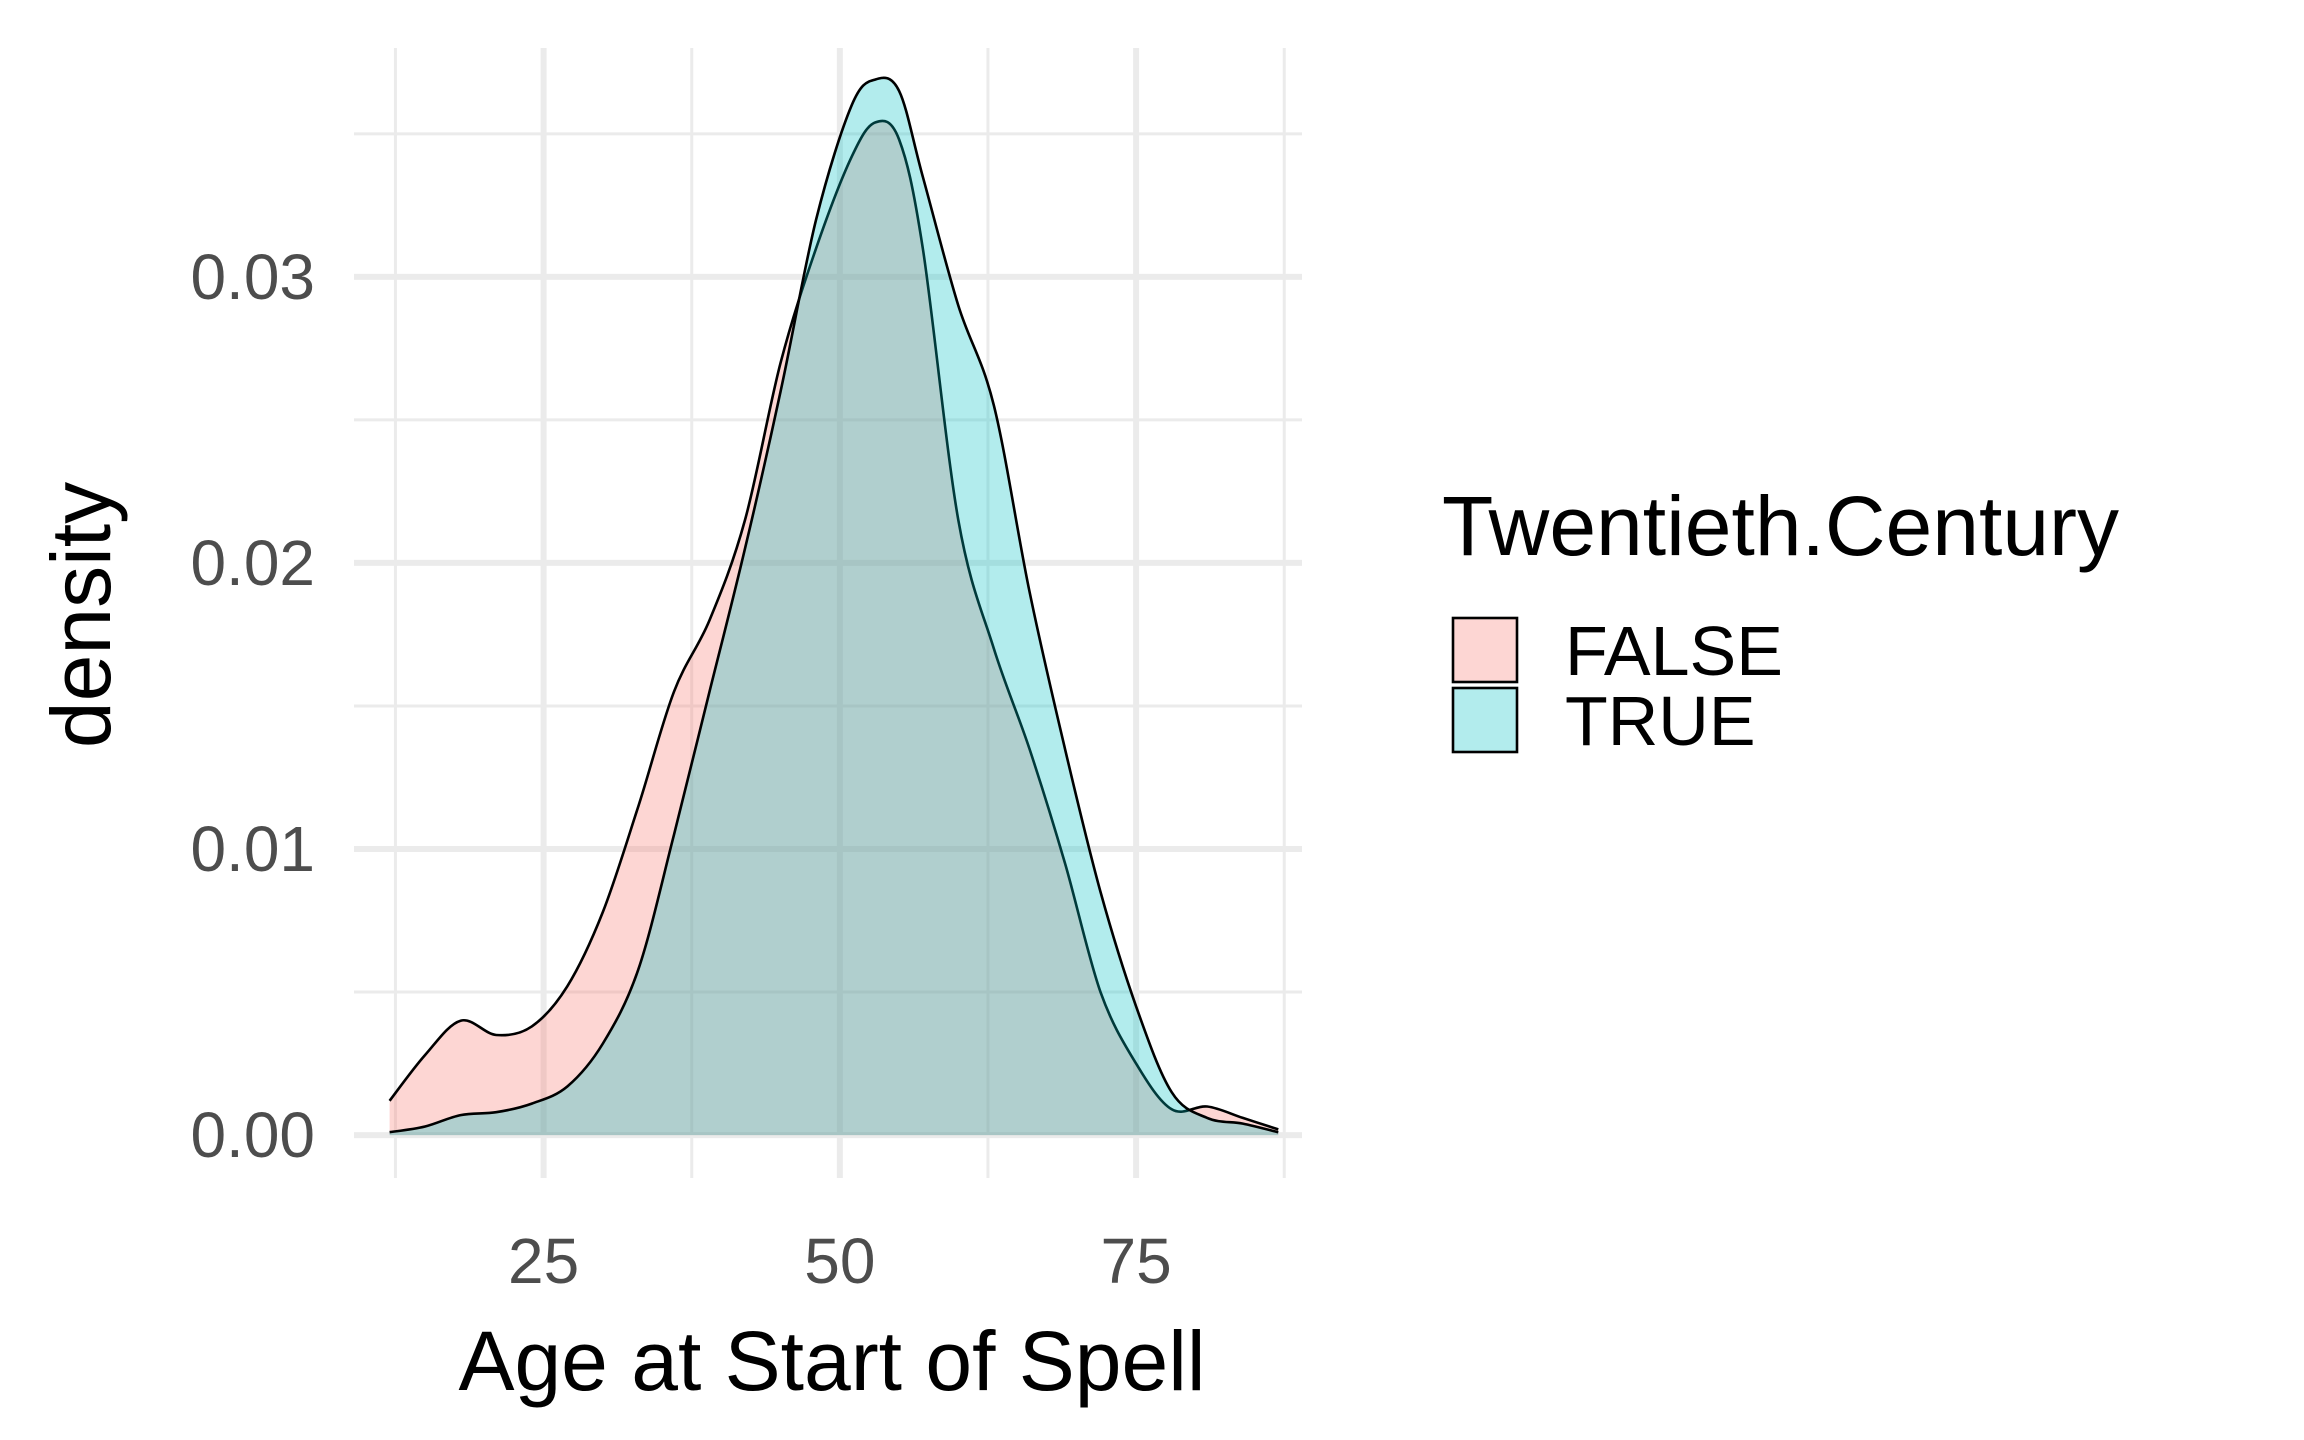 The width and height of the screenshot is (2304, 1440). What do you see at coordinates (1136, 1261) in the screenshot?
I see `x-tick-label: 75` at bounding box center [1136, 1261].